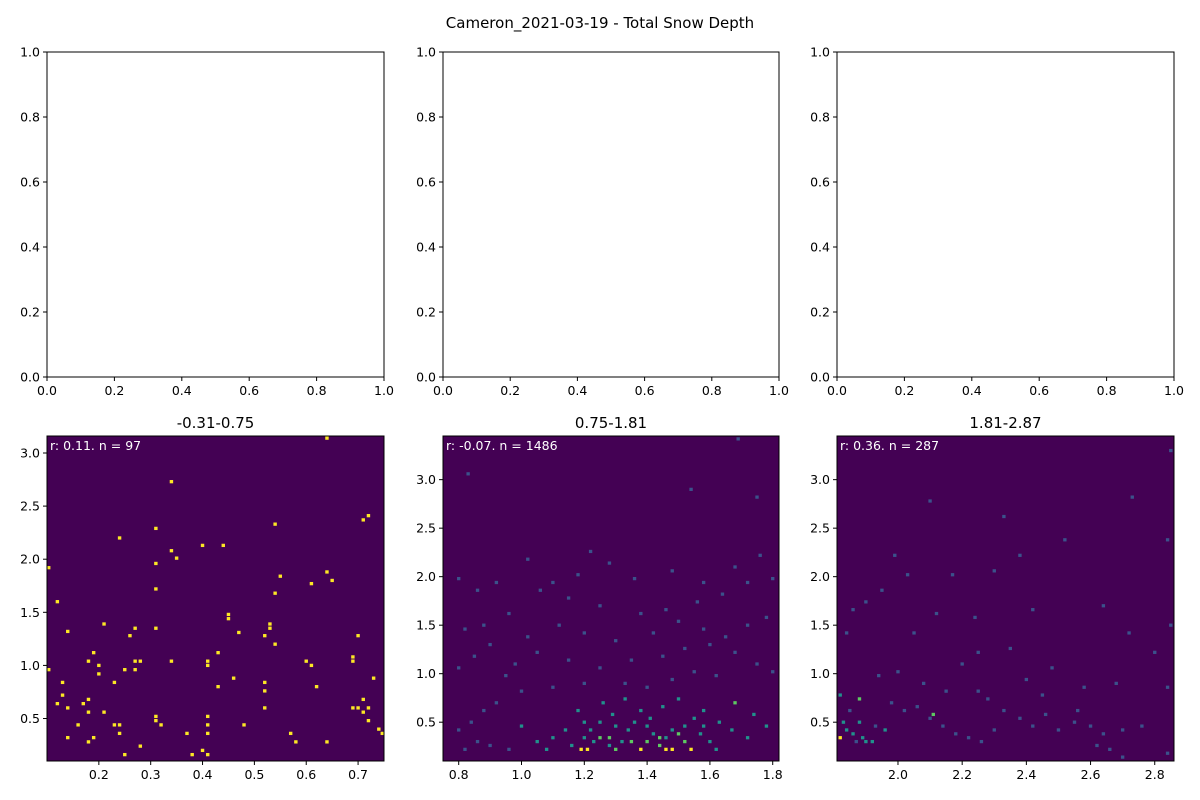  I want to click on axes-frame, so click(611, 598).